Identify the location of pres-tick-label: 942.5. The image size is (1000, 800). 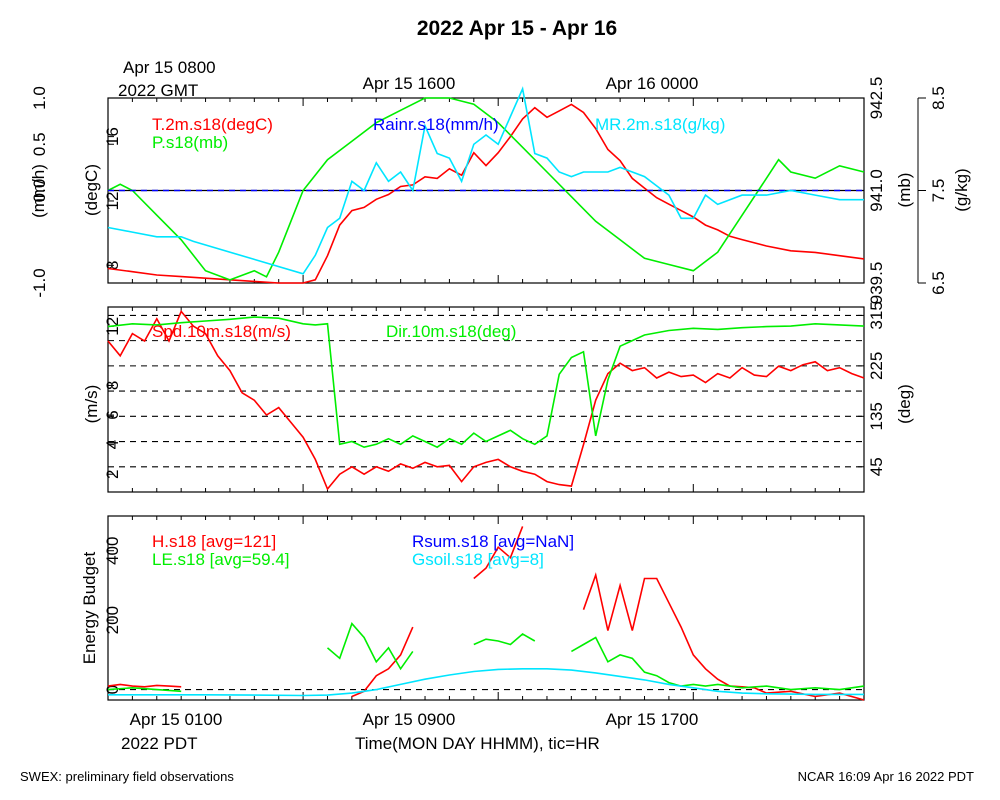
(876, 98).